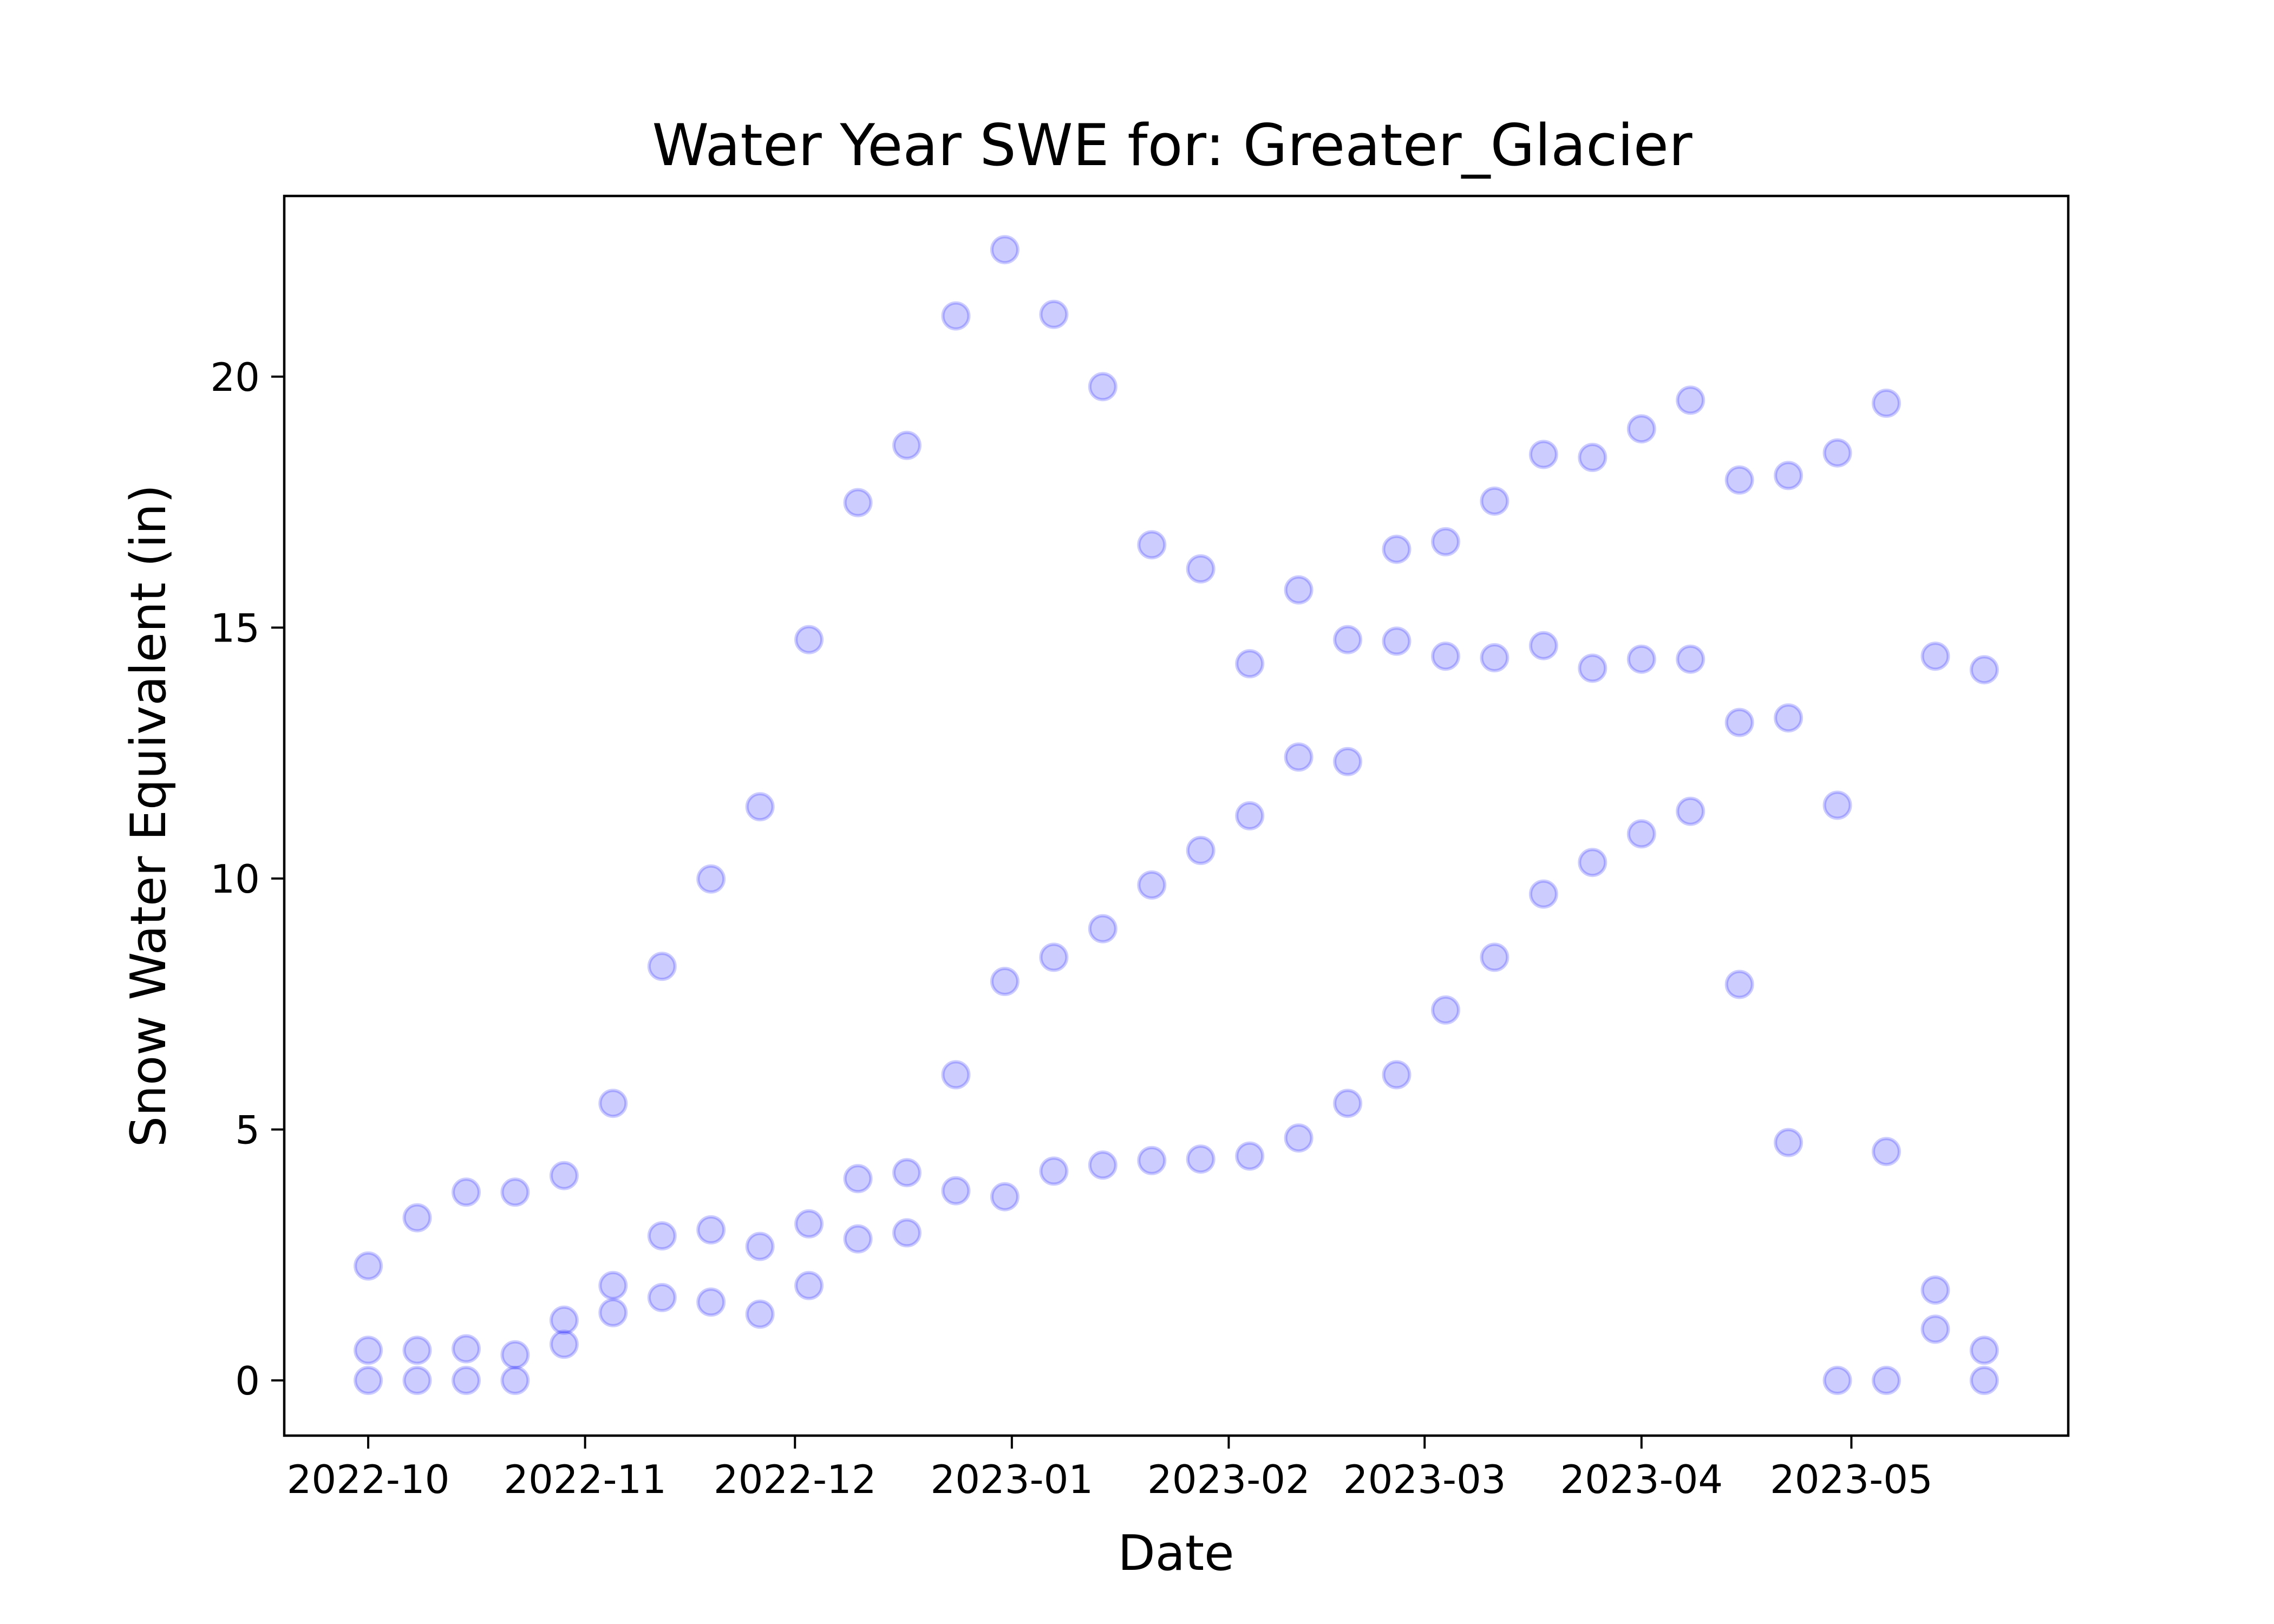 This screenshot has height=1624, width=2274. I want to click on x-tick-label: 2023-04, so click(1642, 1479).